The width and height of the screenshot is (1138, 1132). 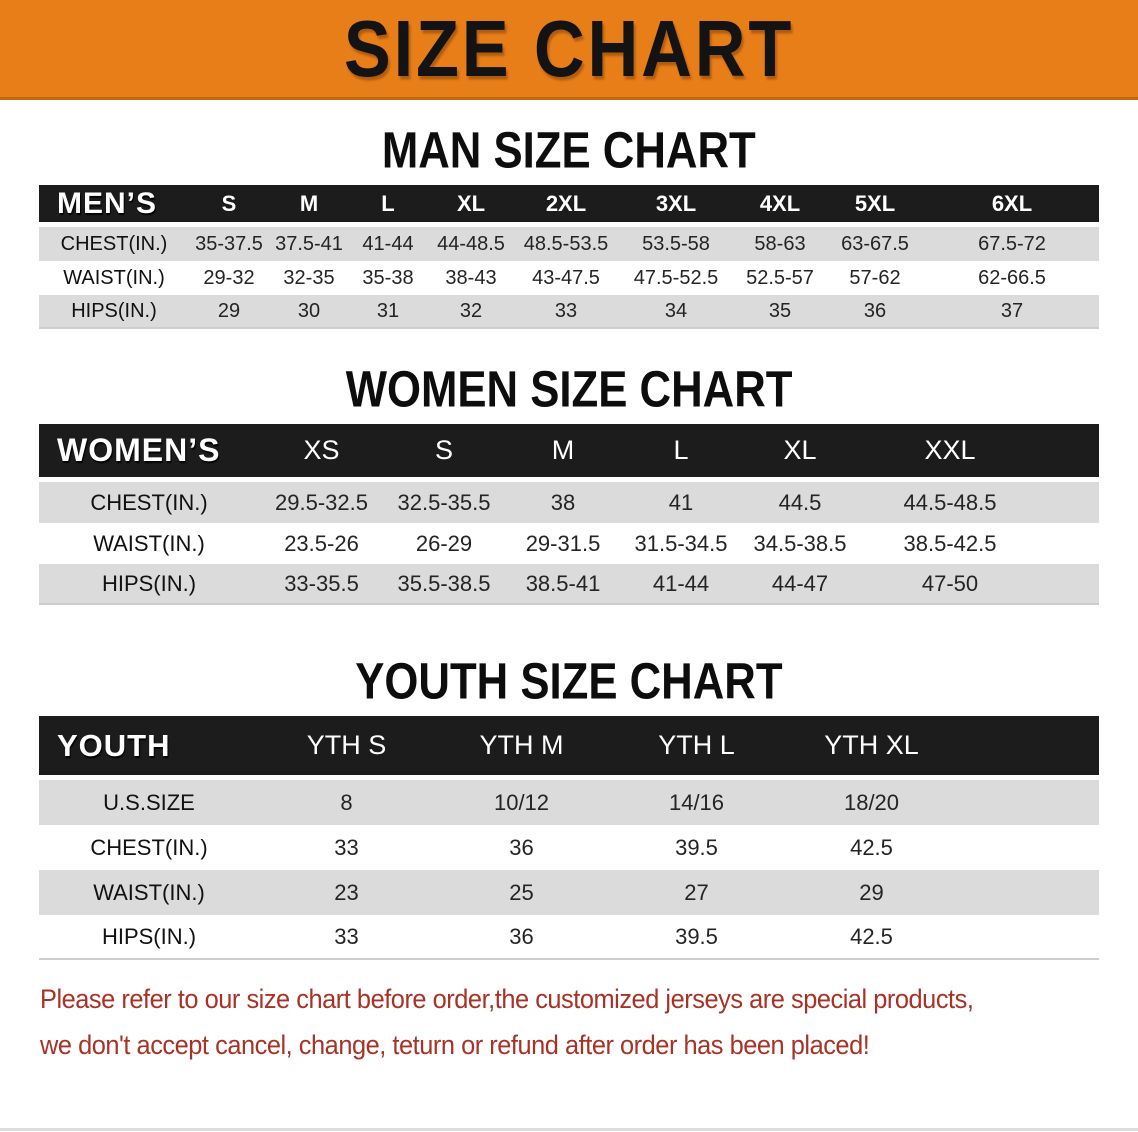 I want to click on youth-header-row: YOUTH YTH S YTH M YTH L YTH XL, so click(x=569, y=748).